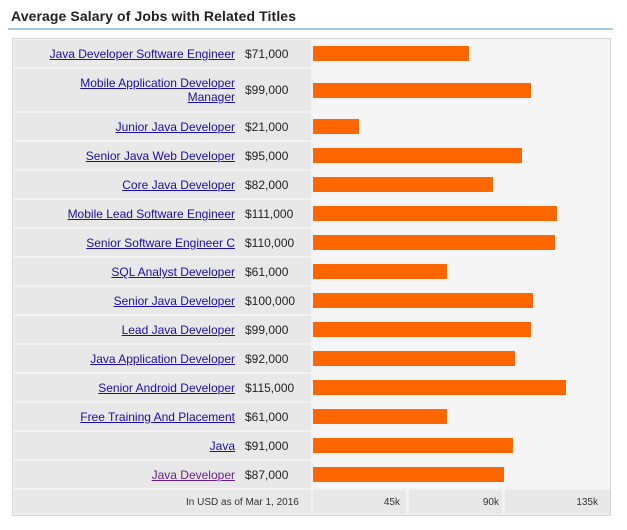 Image resolution: width=627 pixels, height=530 pixels. I want to click on salary-value: $82,000, so click(267, 185).